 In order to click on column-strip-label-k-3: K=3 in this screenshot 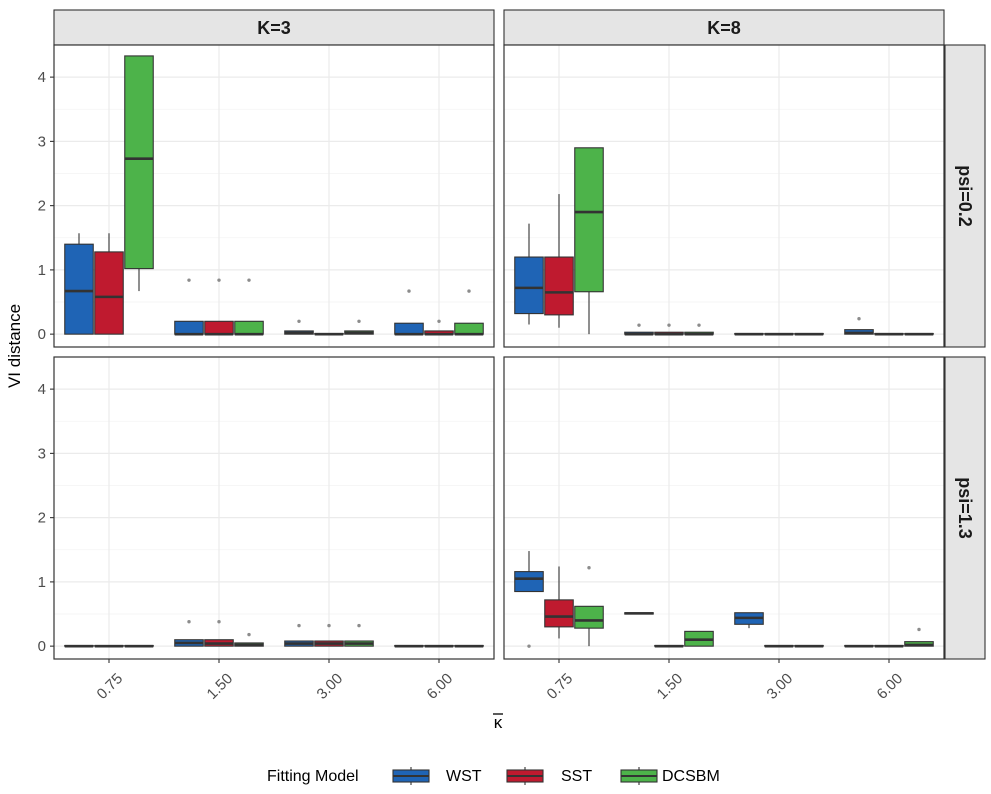, I will do `click(274, 28)`.